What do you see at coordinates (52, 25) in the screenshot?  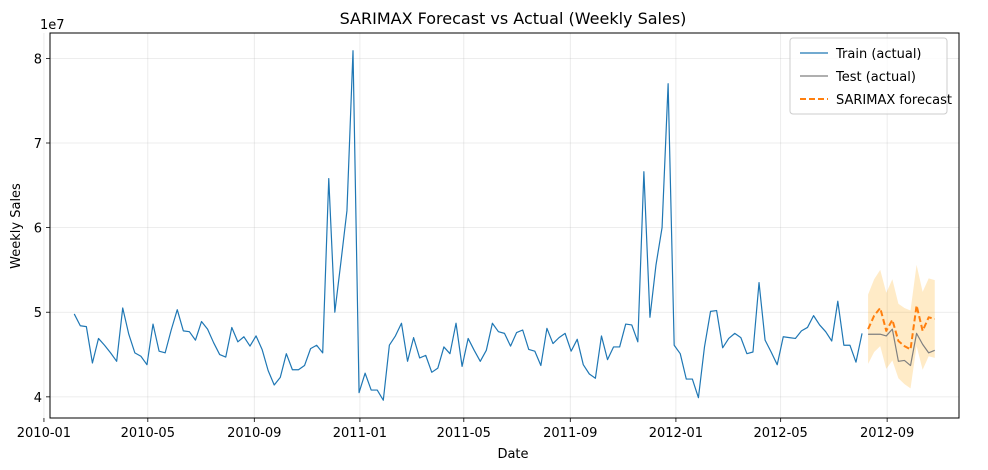 I see `y-axis-offset-label: 1e7` at bounding box center [52, 25].